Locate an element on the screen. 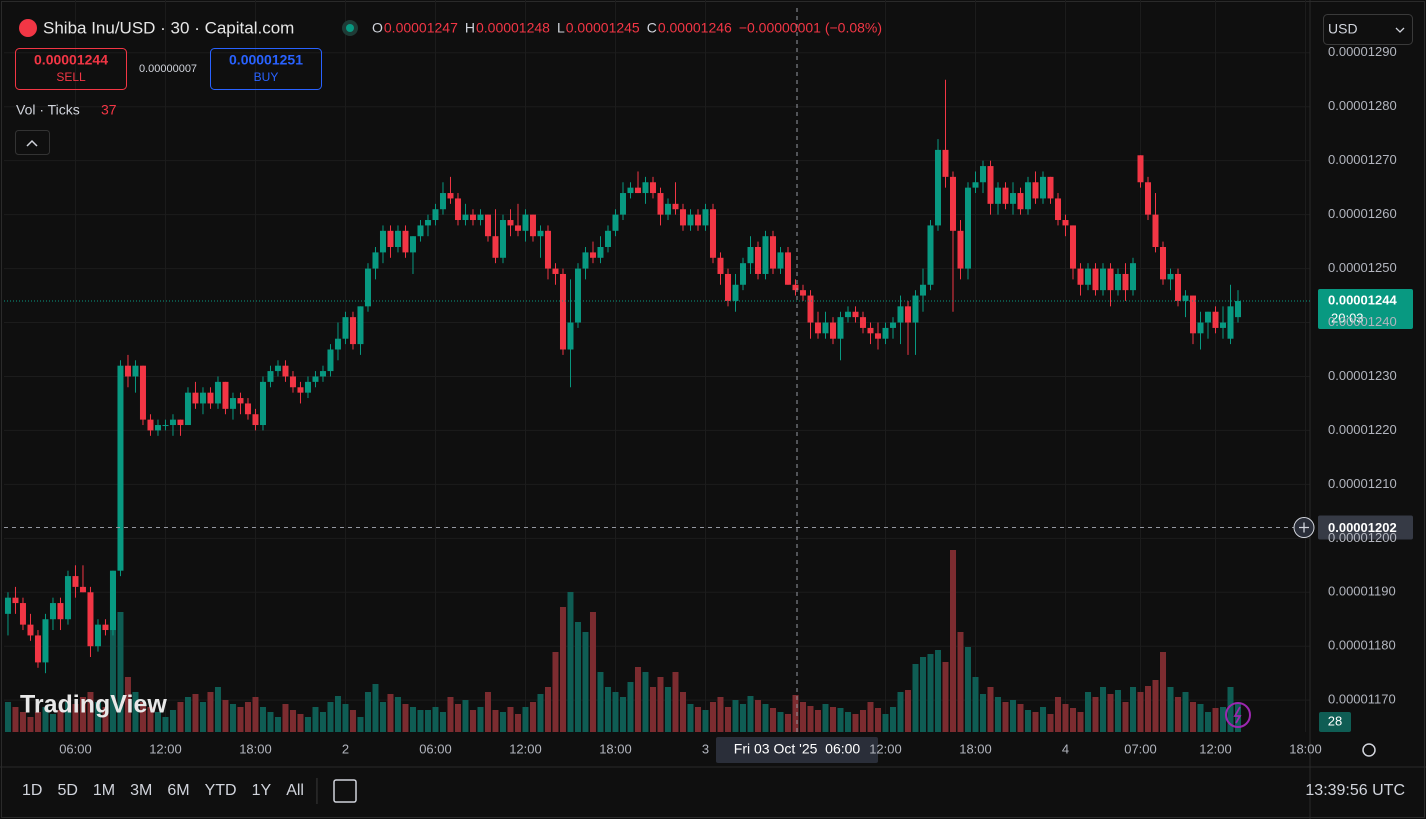  clock: 13:39:56 UTC is located at coordinates (1355, 790).